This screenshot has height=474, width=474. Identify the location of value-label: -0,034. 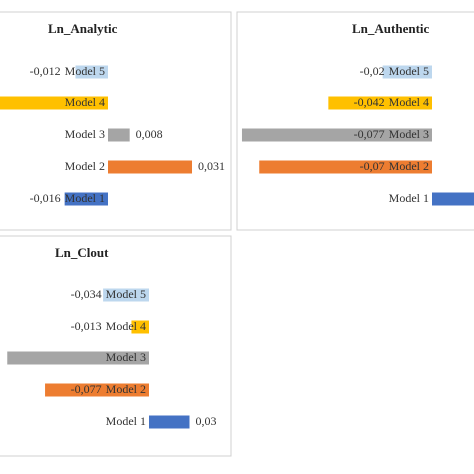
(86, 294).